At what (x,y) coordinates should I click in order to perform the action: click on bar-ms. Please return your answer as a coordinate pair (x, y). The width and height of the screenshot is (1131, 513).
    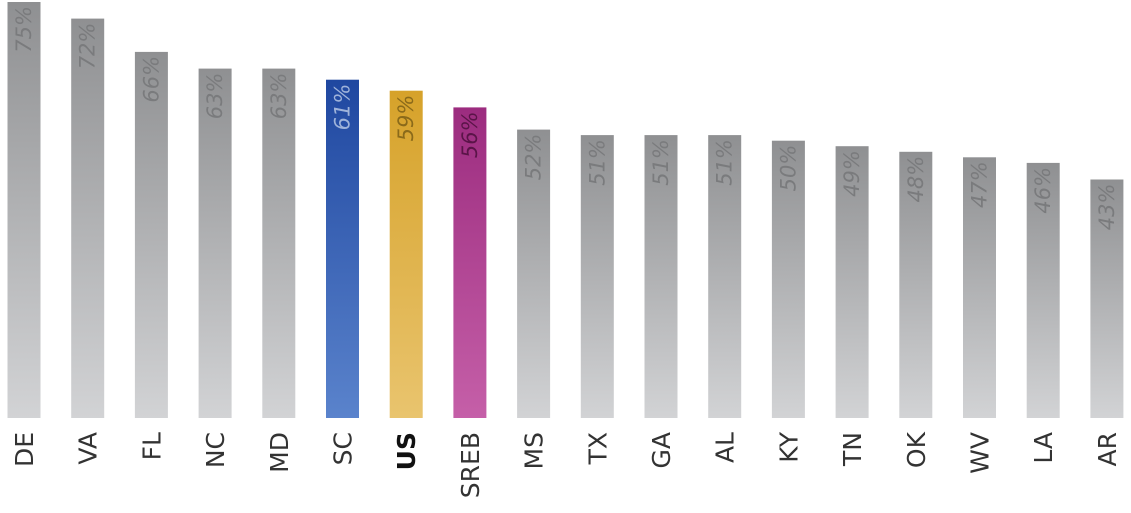
    Looking at the image, I should click on (534, 273).